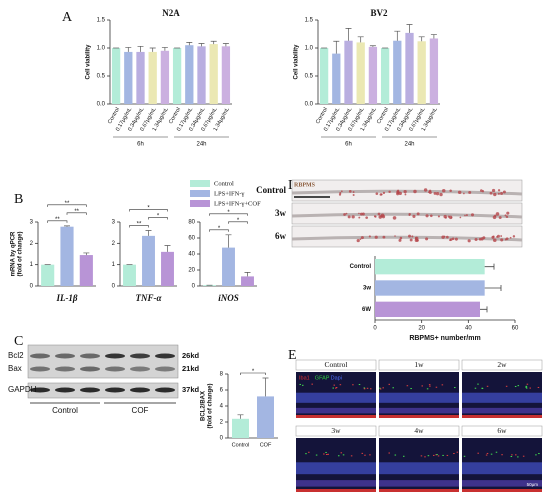 Image resolution: width=550 pixels, height=495 pixels. Describe the element at coordinates (367, 289) in the screenshot. I see `y-tick-label: 3w` at that location.